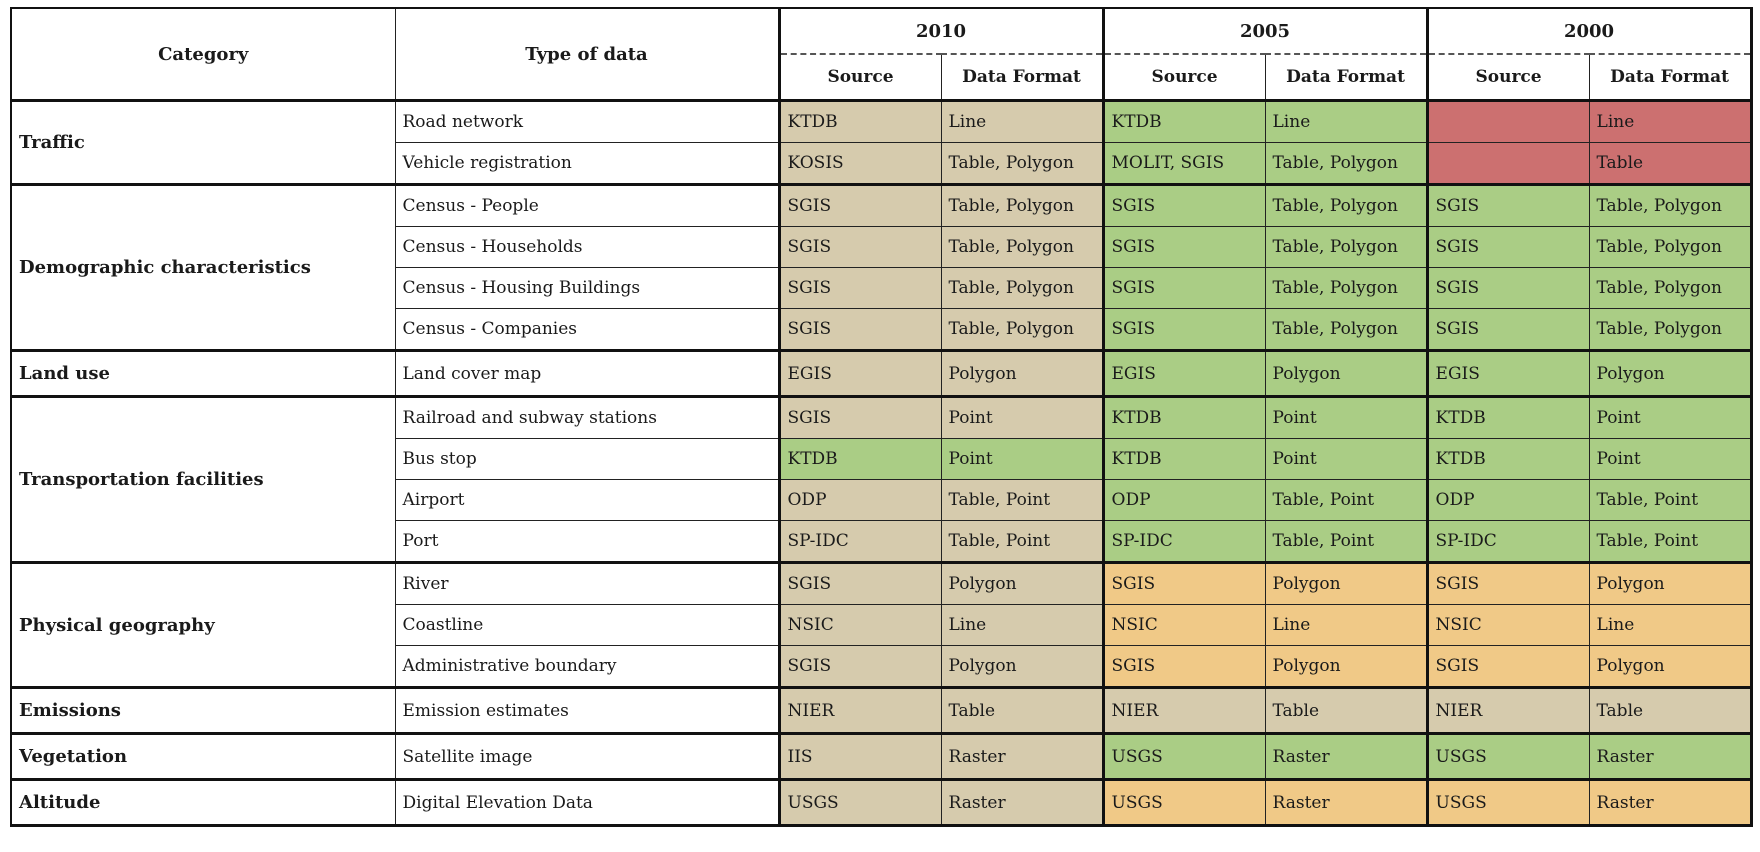 This screenshot has width=1760, height=852. I want to click on type-of-data-cell: Airport, so click(587, 500).